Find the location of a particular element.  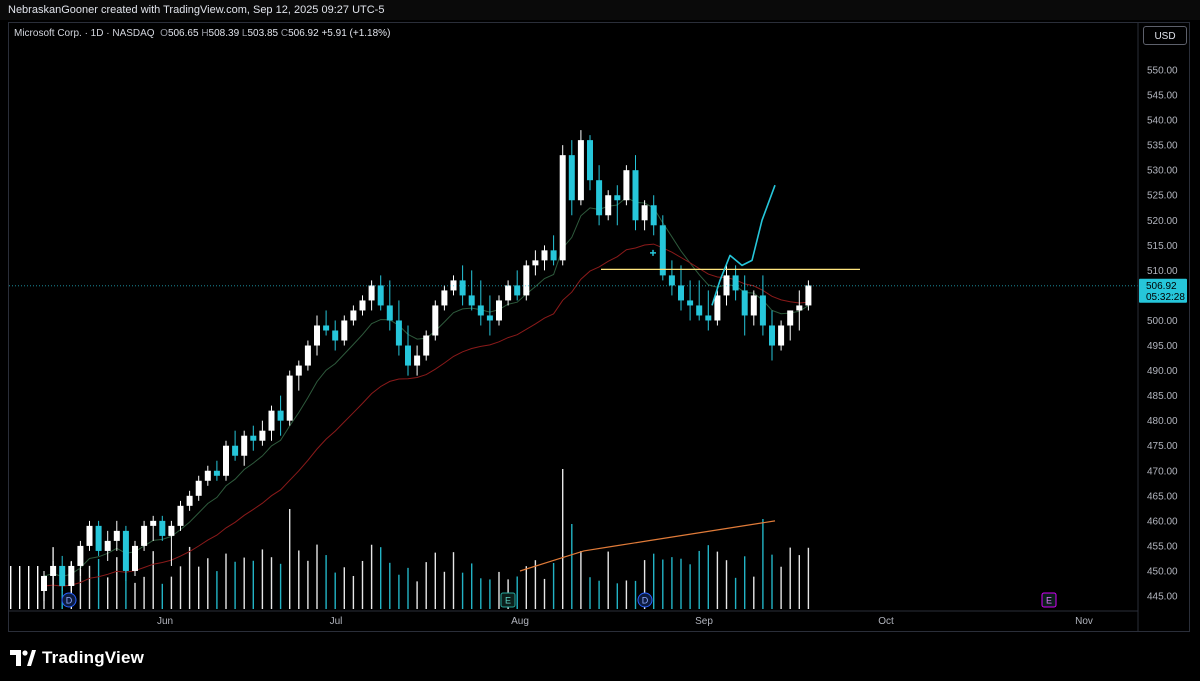

event-label: D is located at coordinates (645, 601).